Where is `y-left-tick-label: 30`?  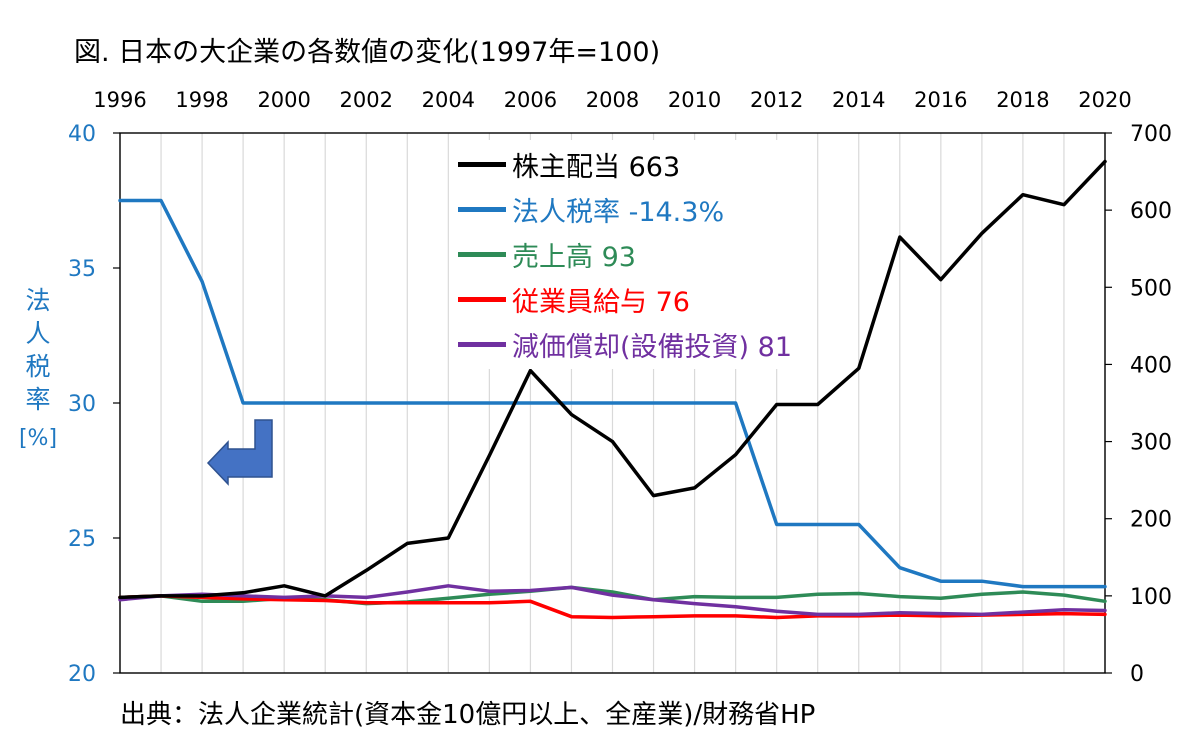 y-left-tick-label: 30 is located at coordinates (82, 404).